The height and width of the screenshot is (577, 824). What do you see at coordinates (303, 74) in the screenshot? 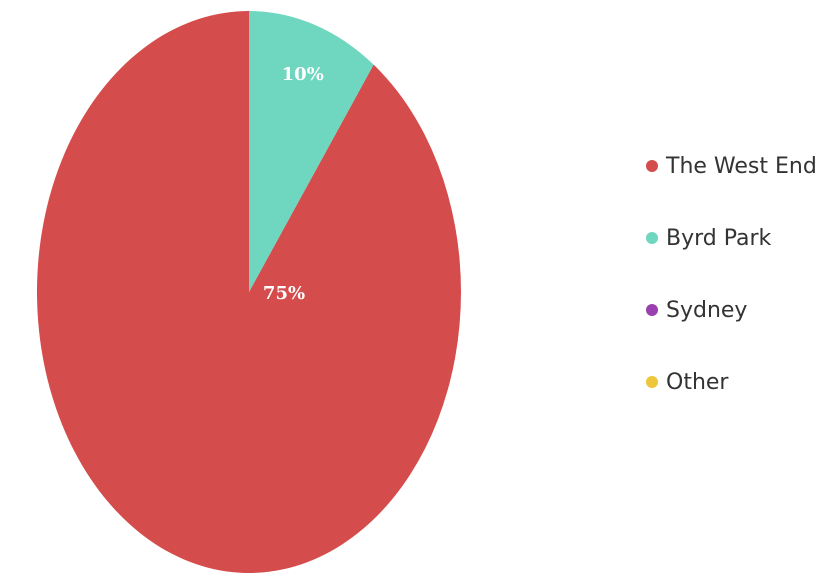
I see `slice-value-label: 10%` at bounding box center [303, 74].